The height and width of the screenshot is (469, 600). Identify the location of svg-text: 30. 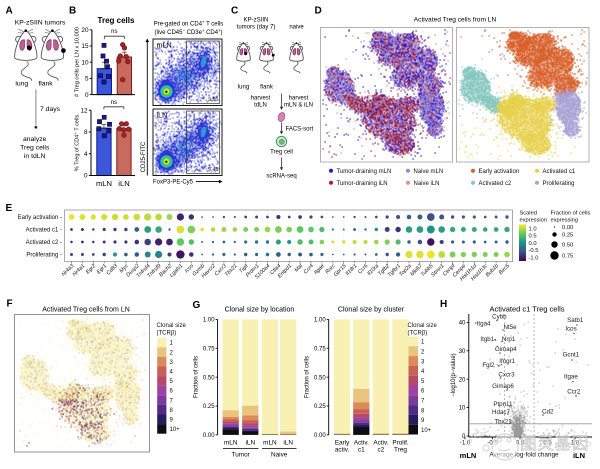
(462, 352).